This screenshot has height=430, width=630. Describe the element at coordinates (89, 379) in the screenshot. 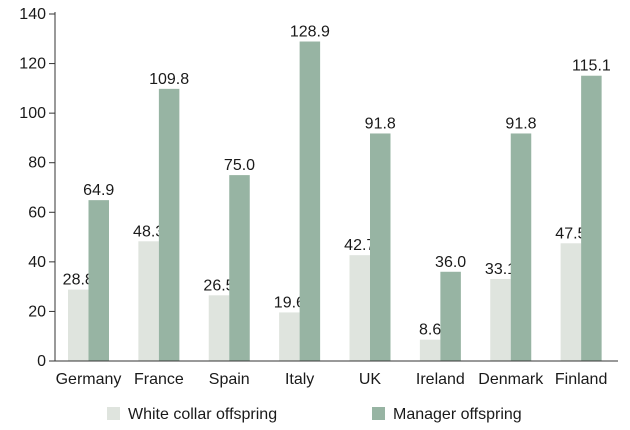

I see `x-category-label: Germany` at that location.